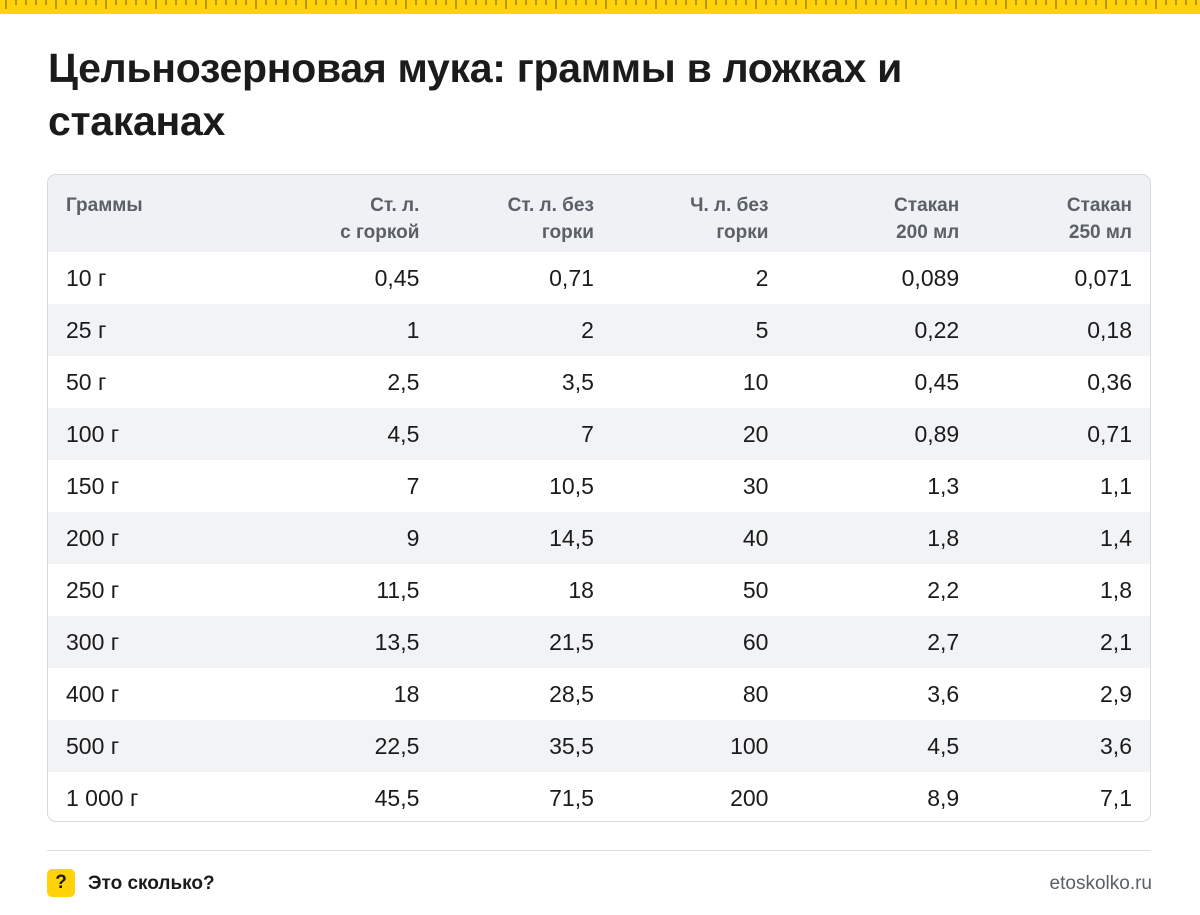 Image resolution: width=1200 pixels, height=915 pixels. What do you see at coordinates (928, 232) in the screenshot?
I see `header-label: 200 мл` at bounding box center [928, 232].